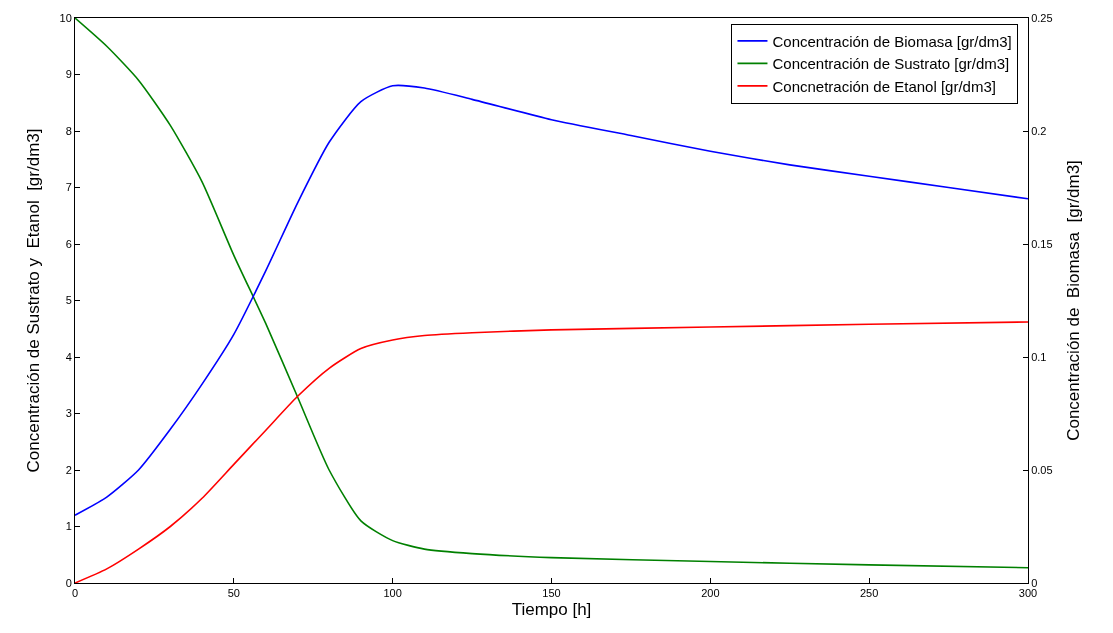  What do you see at coordinates (68, 582) in the screenshot?
I see `y-tick-label: 0` at bounding box center [68, 582].